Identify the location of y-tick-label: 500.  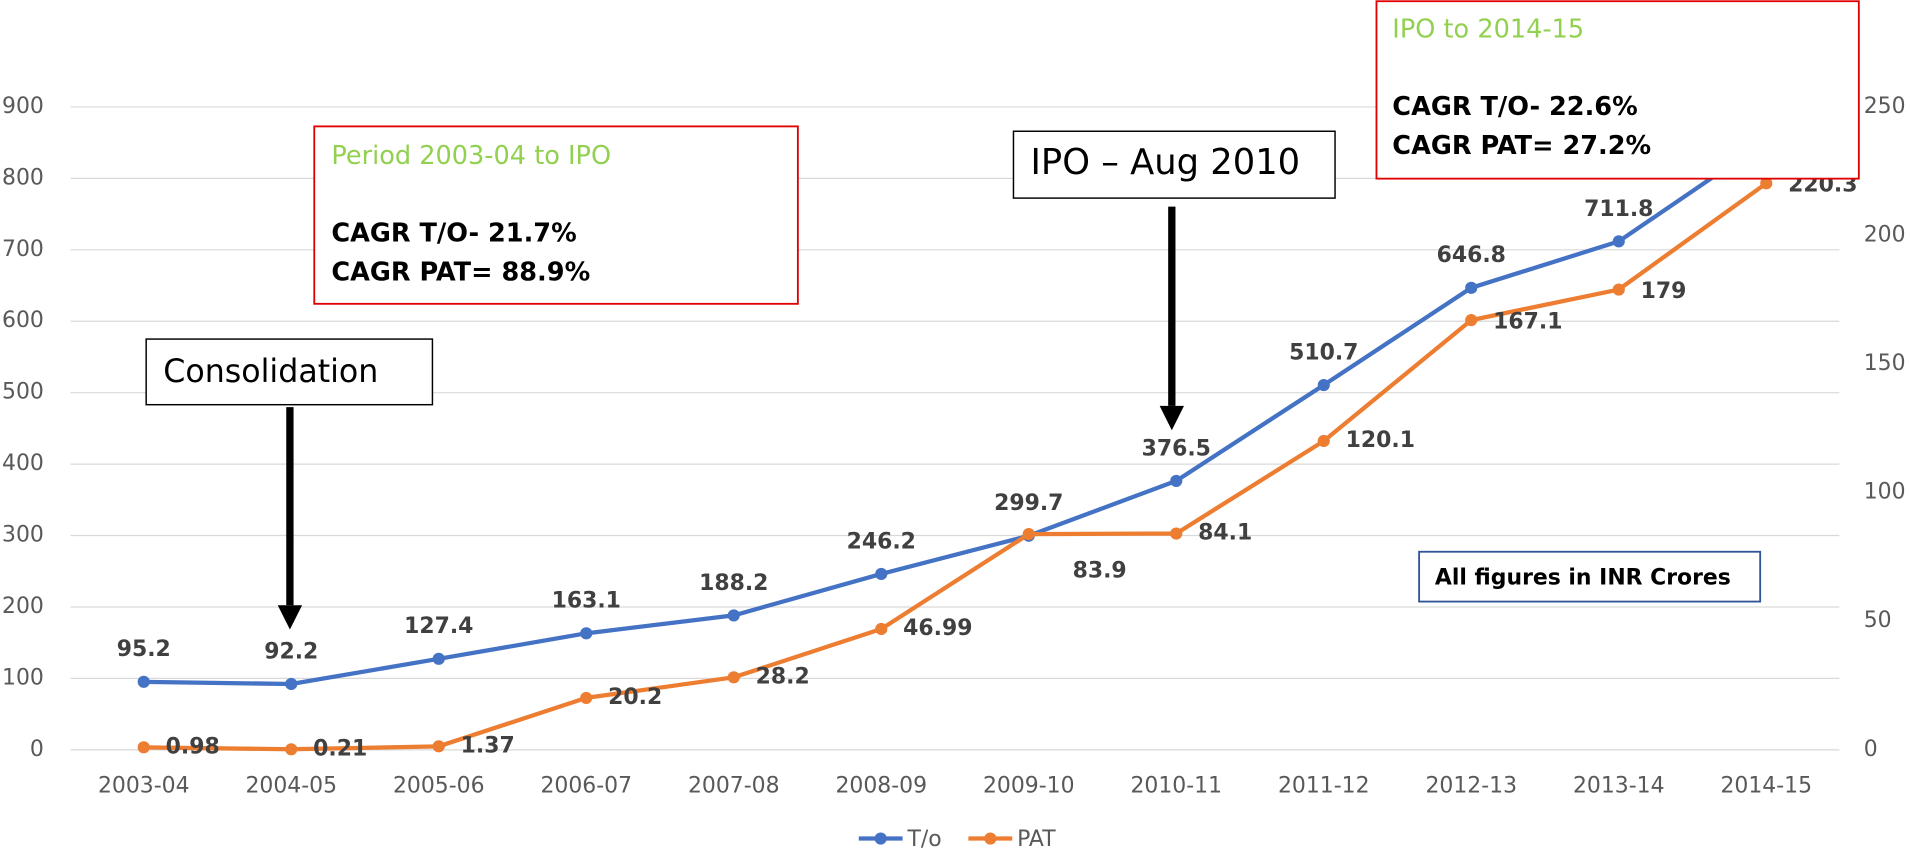
(23, 392).